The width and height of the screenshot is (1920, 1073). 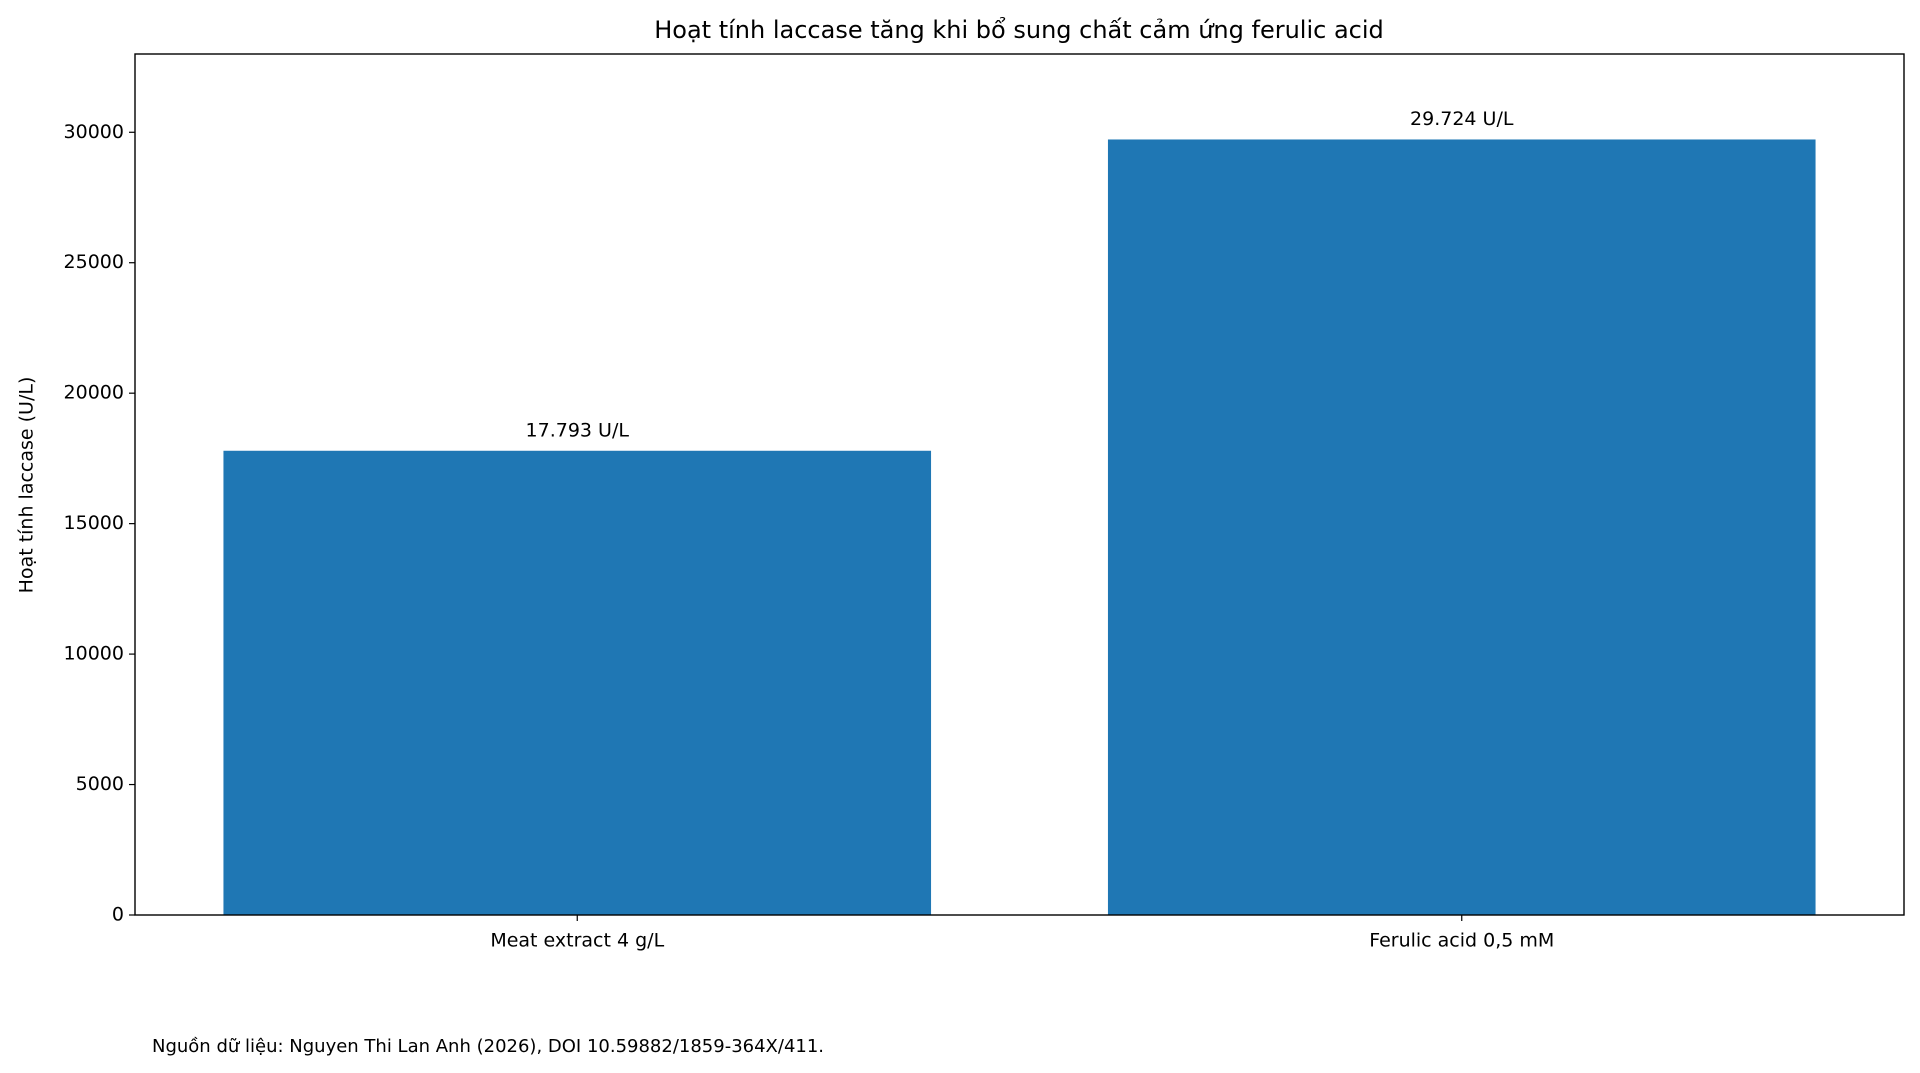 I want to click on value-label: 29.724 U/L, so click(x=1462, y=119).